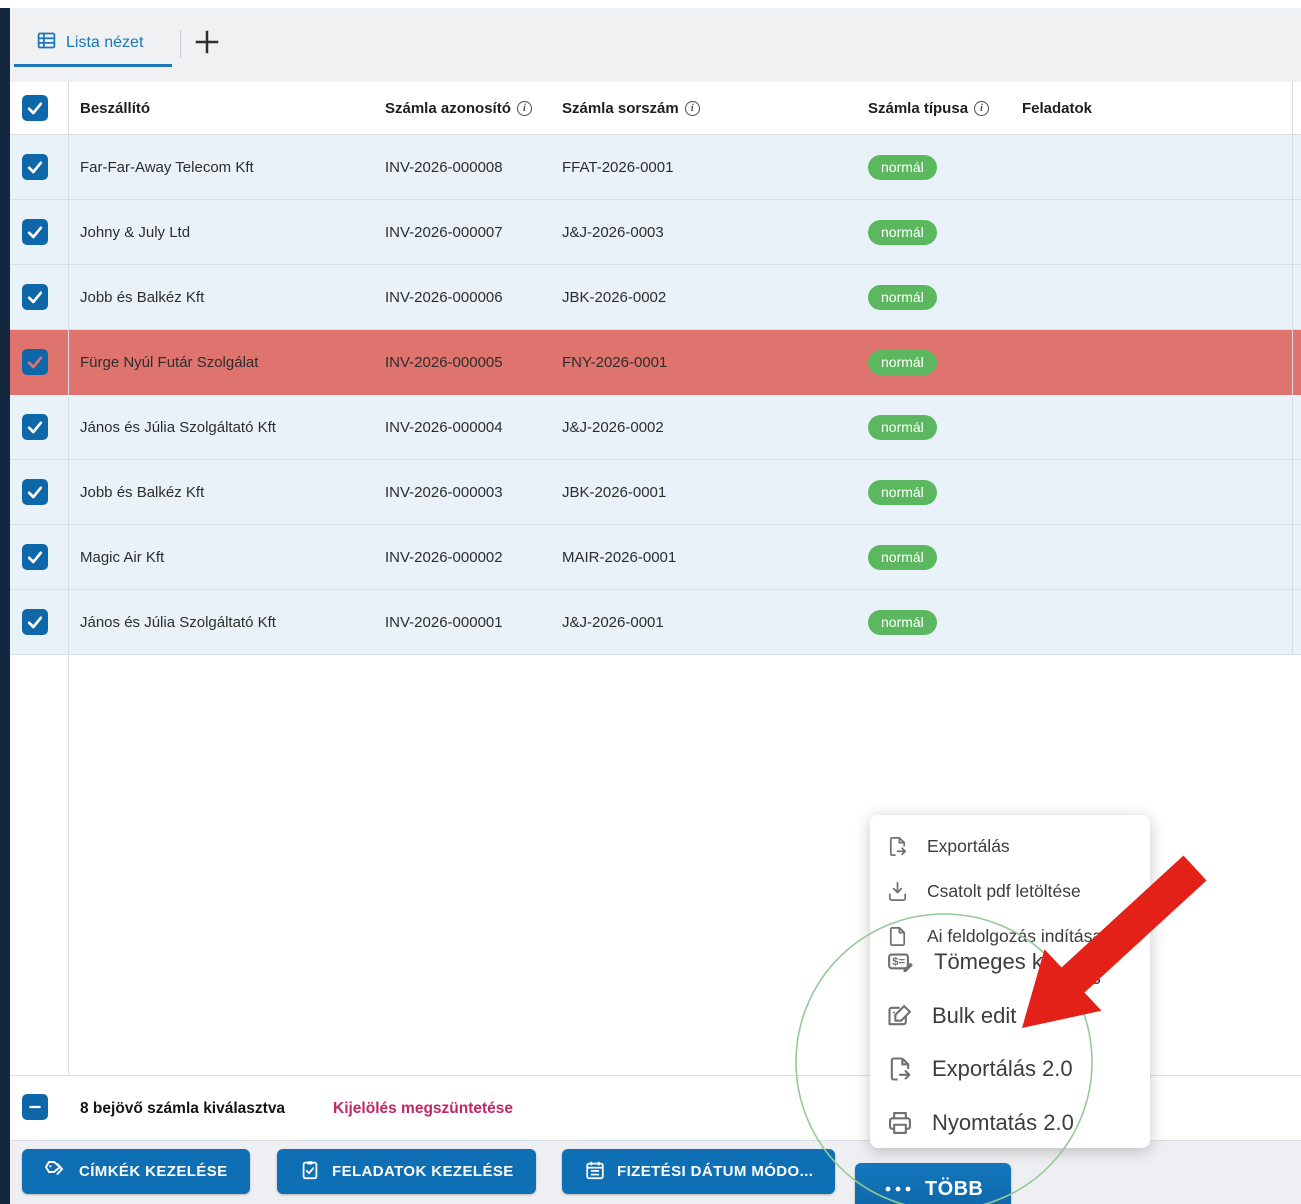  What do you see at coordinates (458, 108) in the screenshot?
I see `column-header-invoice-id: Számla azonosító i` at bounding box center [458, 108].